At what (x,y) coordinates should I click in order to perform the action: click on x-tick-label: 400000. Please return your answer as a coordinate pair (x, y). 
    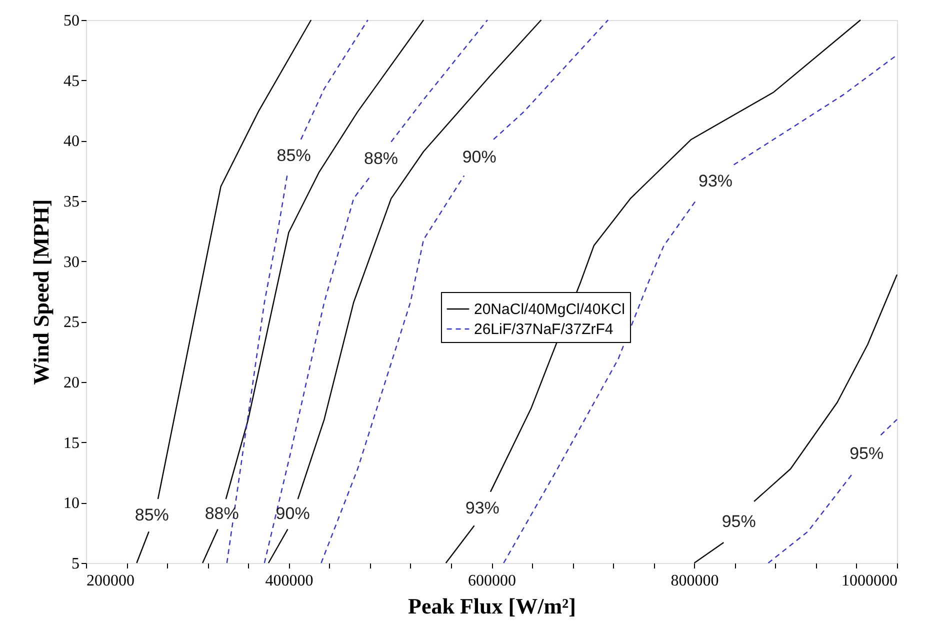
    Looking at the image, I should click on (289, 581).